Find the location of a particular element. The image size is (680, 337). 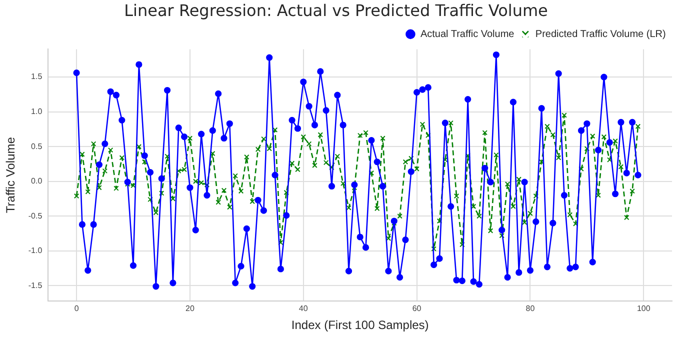

y-tick-label: 1.0 is located at coordinates (37, 111).